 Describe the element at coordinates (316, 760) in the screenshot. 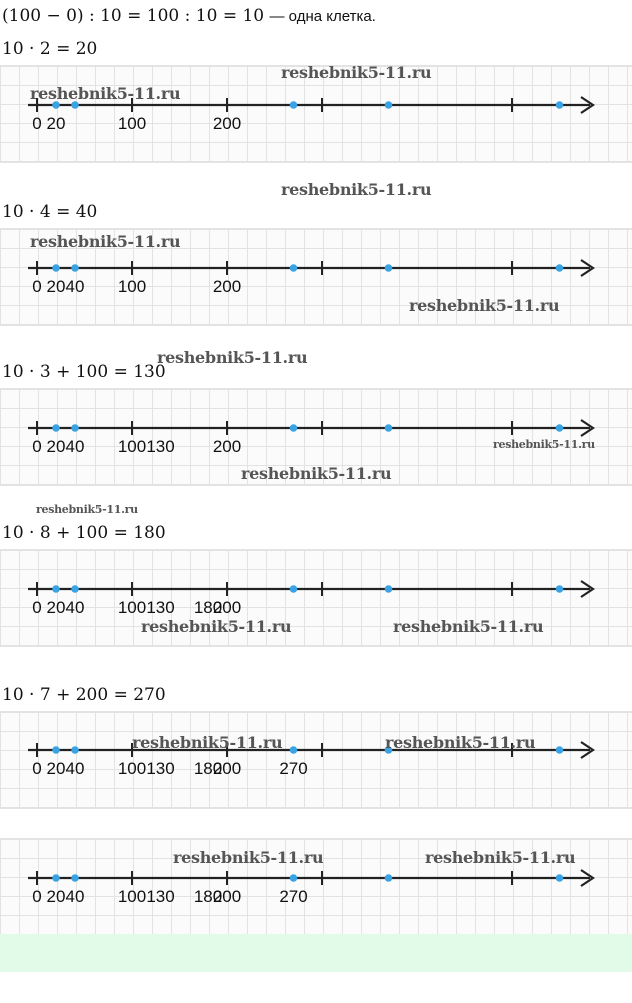

I see `grid-panel-5: 0 20 40 100 130 180 200 270` at that location.